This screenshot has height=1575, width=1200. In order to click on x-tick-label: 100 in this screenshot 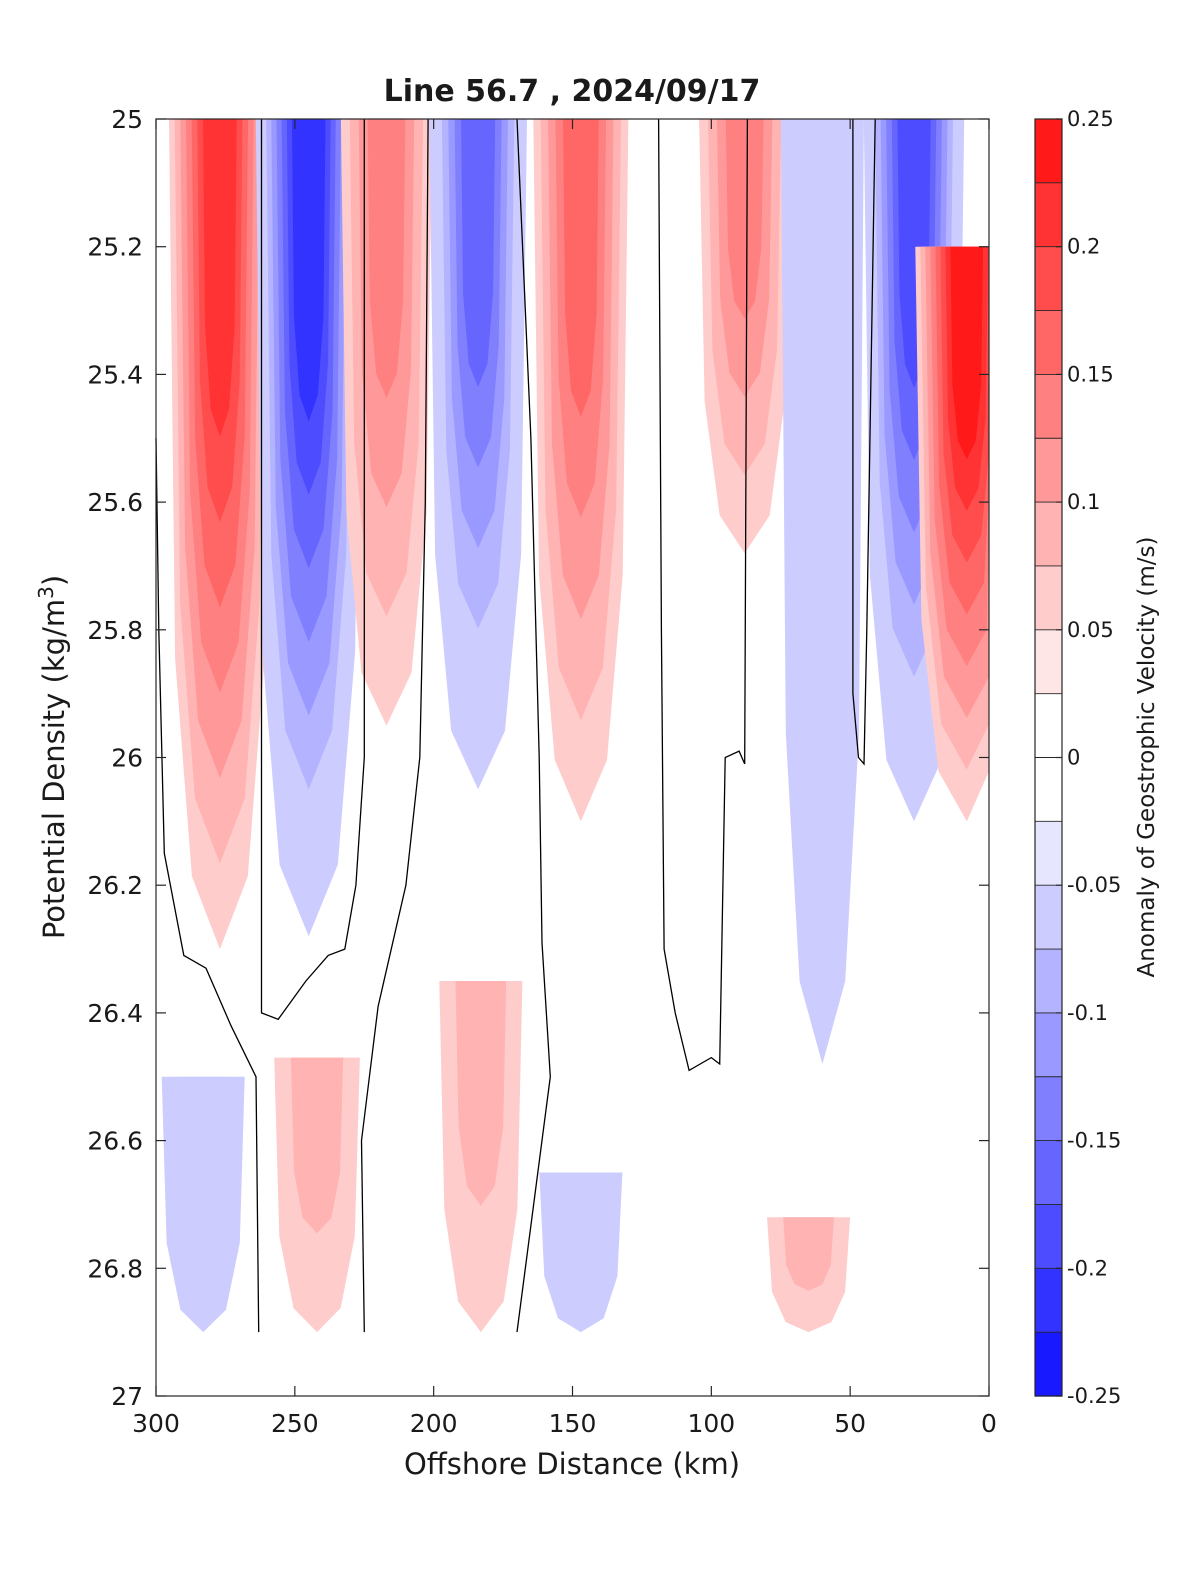, I will do `click(711, 1423)`.